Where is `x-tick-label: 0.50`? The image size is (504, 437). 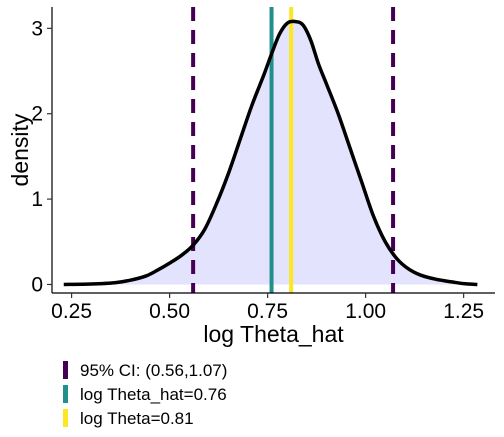
x-tick-label: 0.50 is located at coordinates (169, 311).